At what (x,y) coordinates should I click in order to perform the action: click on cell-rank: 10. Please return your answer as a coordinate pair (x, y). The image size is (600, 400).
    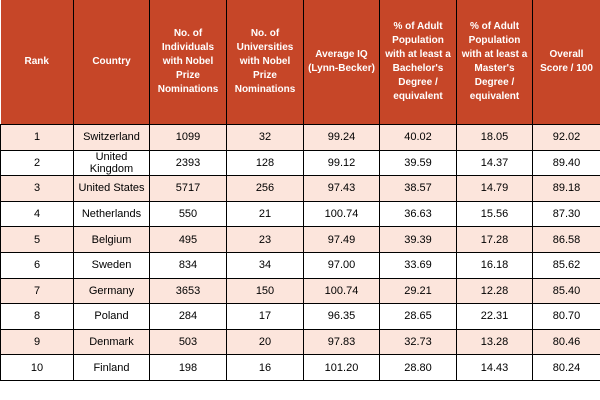
    Looking at the image, I should click on (37, 367).